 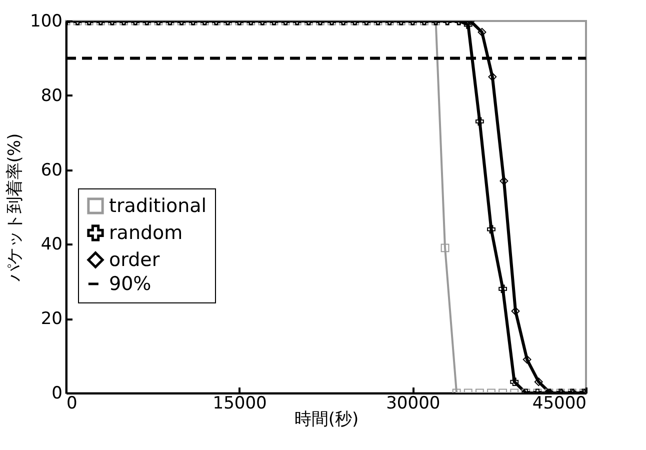 What do you see at coordinates (239, 404) in the screenshot?
I see `x-tick-label: 15000` at bounding box center [239, 404].